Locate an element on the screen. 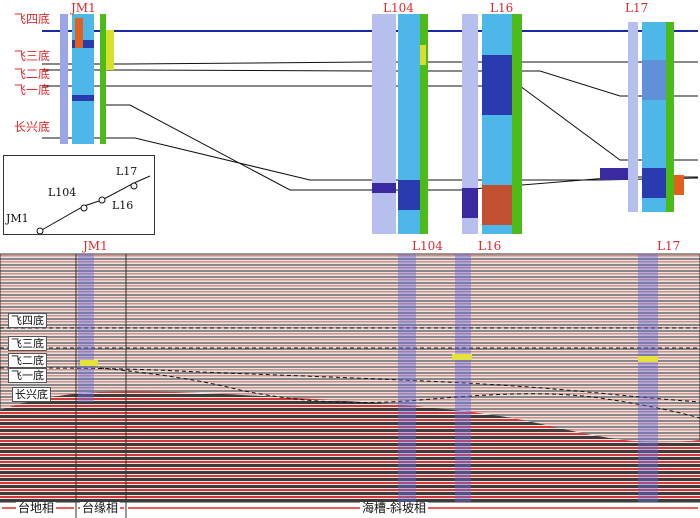  well-label-jm1: JM1 is located at coordinates (83, 8).